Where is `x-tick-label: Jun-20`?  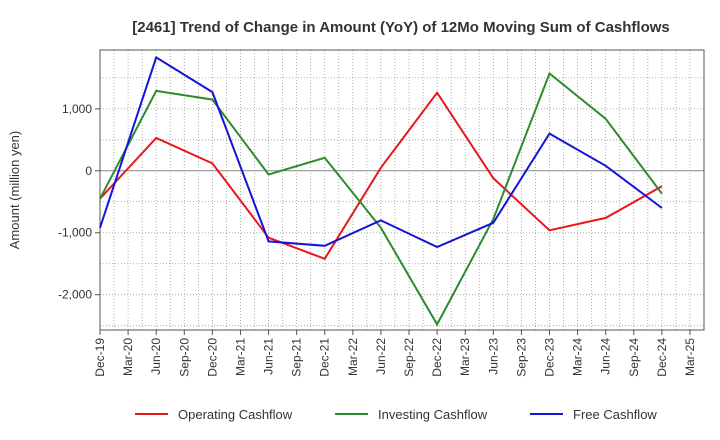
x-tick-label: Jun-20 is located at coordinates (156, 356).